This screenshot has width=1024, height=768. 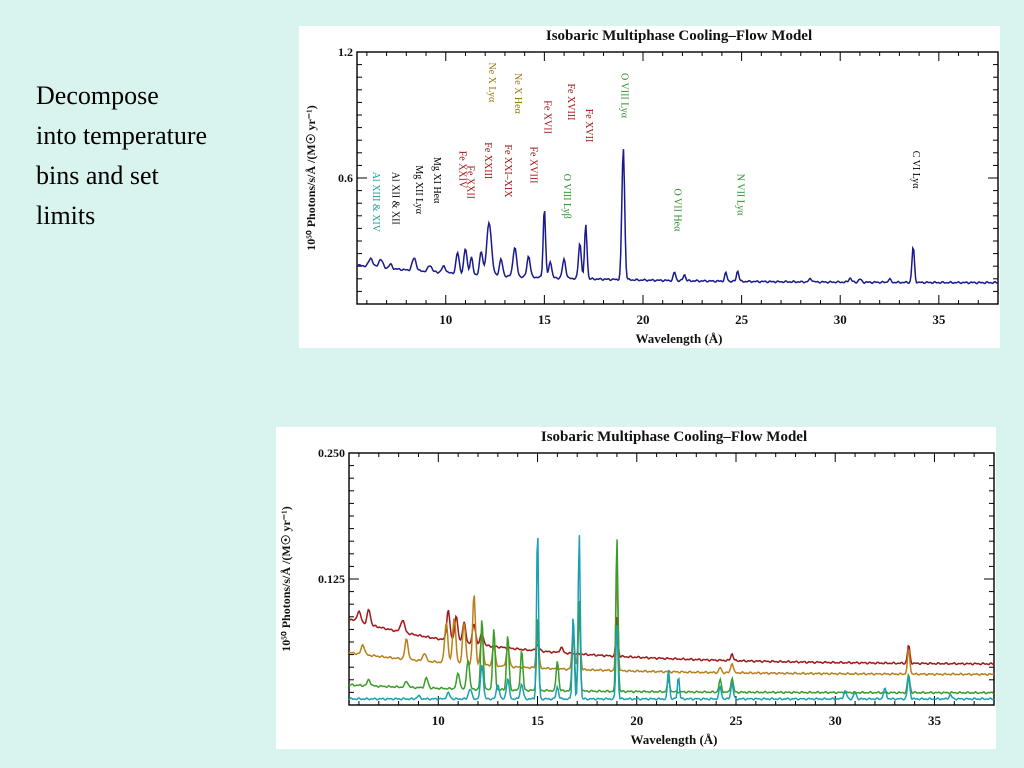 What do you see at coordinates (418, 189) in the screenshot?
I see `line-annotation: Mg XII Lyα` at bounding box center [418, 189].